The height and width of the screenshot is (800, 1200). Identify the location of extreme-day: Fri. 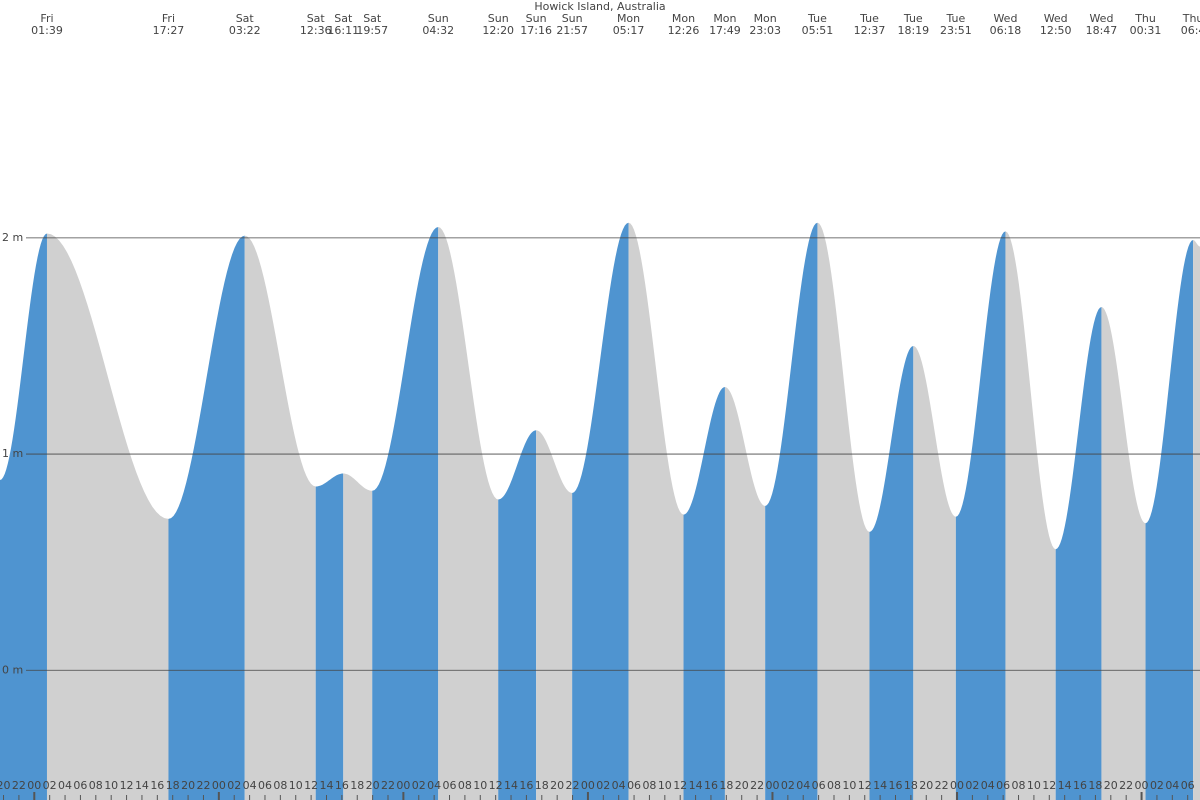
(168, 18).